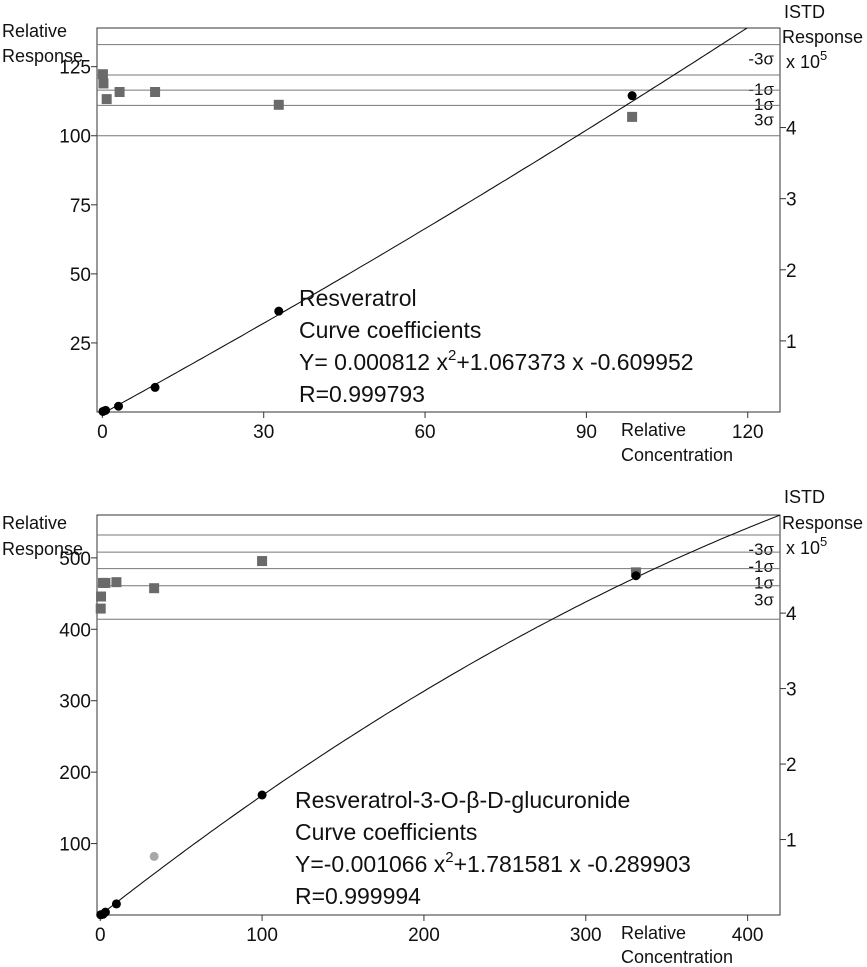  I want to click on left-axis-tick-label: 500, so click(75, 559).